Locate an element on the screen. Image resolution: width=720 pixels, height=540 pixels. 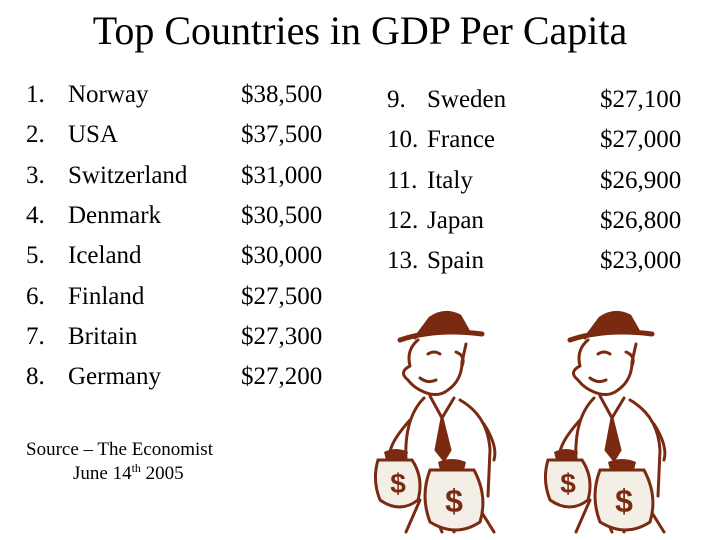
rank-number: 2. is located at coordinates (35, 135).